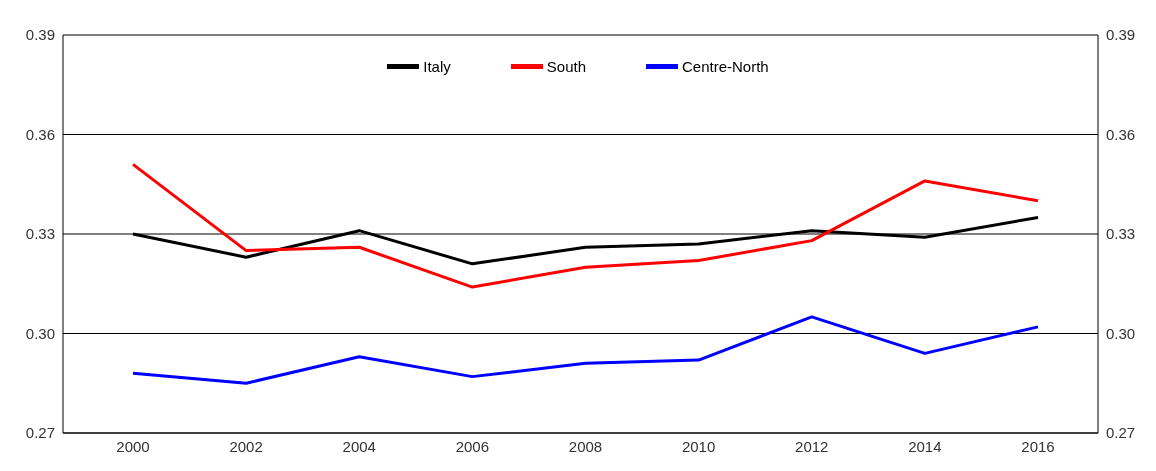 Image resolution: width=1156 pixels, height=471 pixels. Describe the element at coordinates (246, 446) in the screenshot. I see `x-tick-label: 2002` at that location.